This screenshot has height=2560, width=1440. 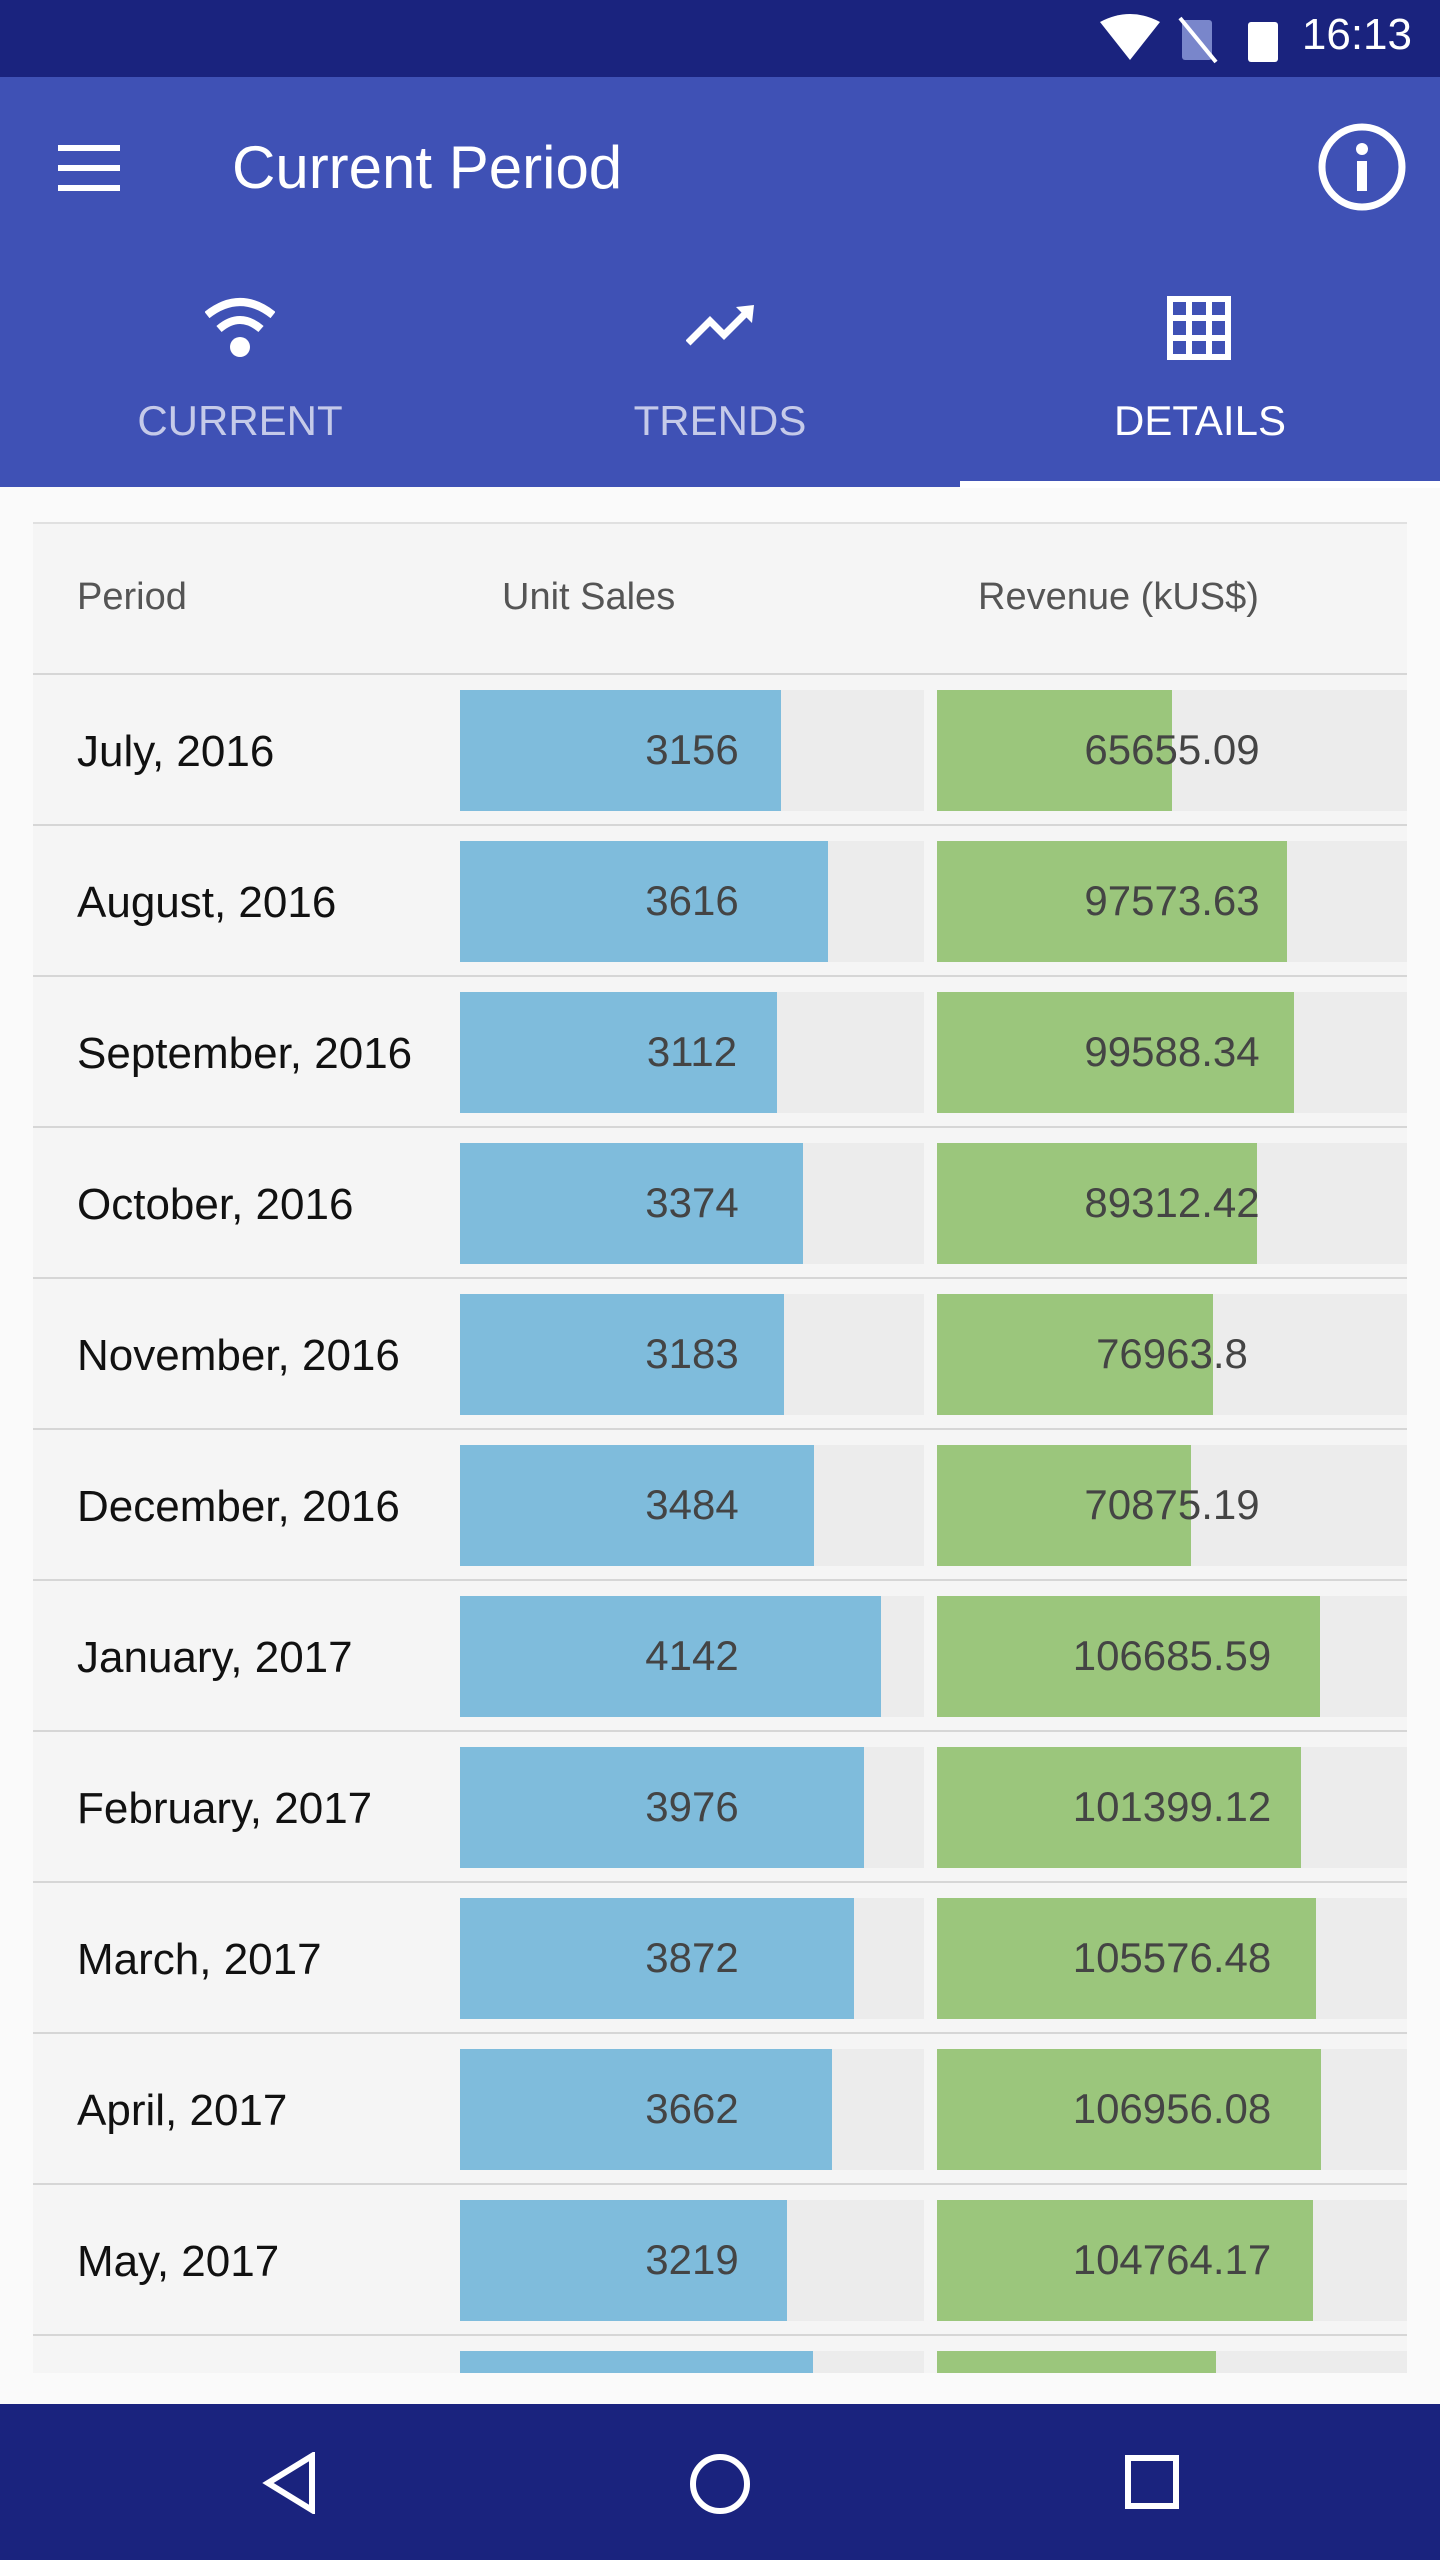 I want to click on bar-cell: 99588.34, so click(x=1172, y=1052).